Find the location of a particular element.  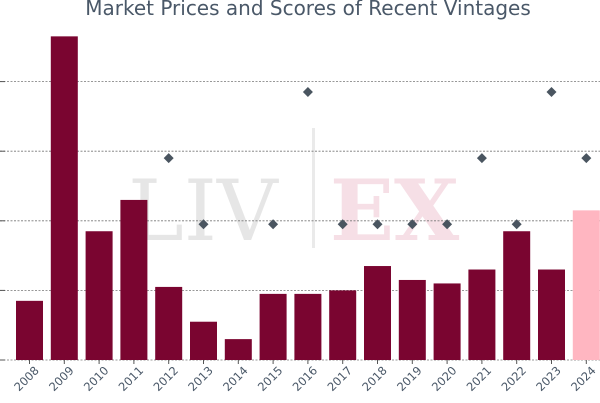

x-tick-label: 2014 is located at coordinates (235, 378).